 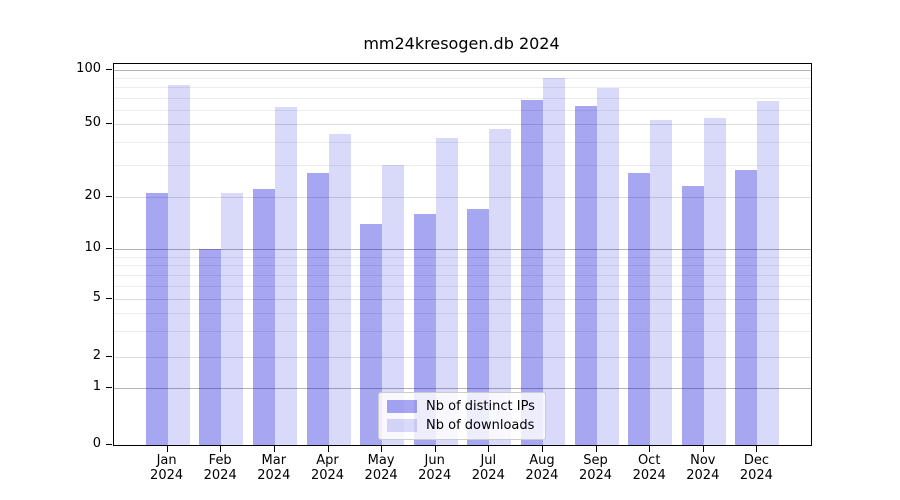 What do you see at coordinates (649, 468) in the screenshot?
I see `x-tick-label-oct: Oct 2024` at bounding box center [649, 468].